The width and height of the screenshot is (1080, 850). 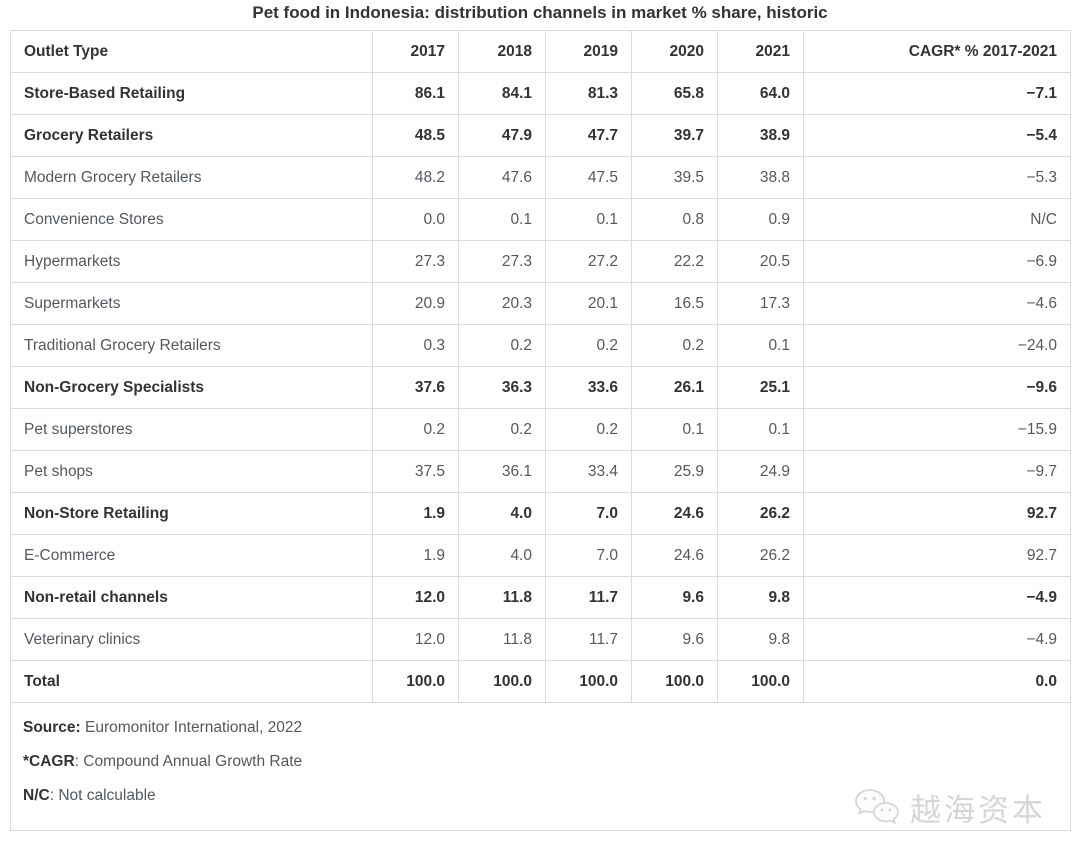 What do you see at coordinates (588, 471) in the screenshot?
I see `value-cell: 33.4` at bounding box center [588, 471].